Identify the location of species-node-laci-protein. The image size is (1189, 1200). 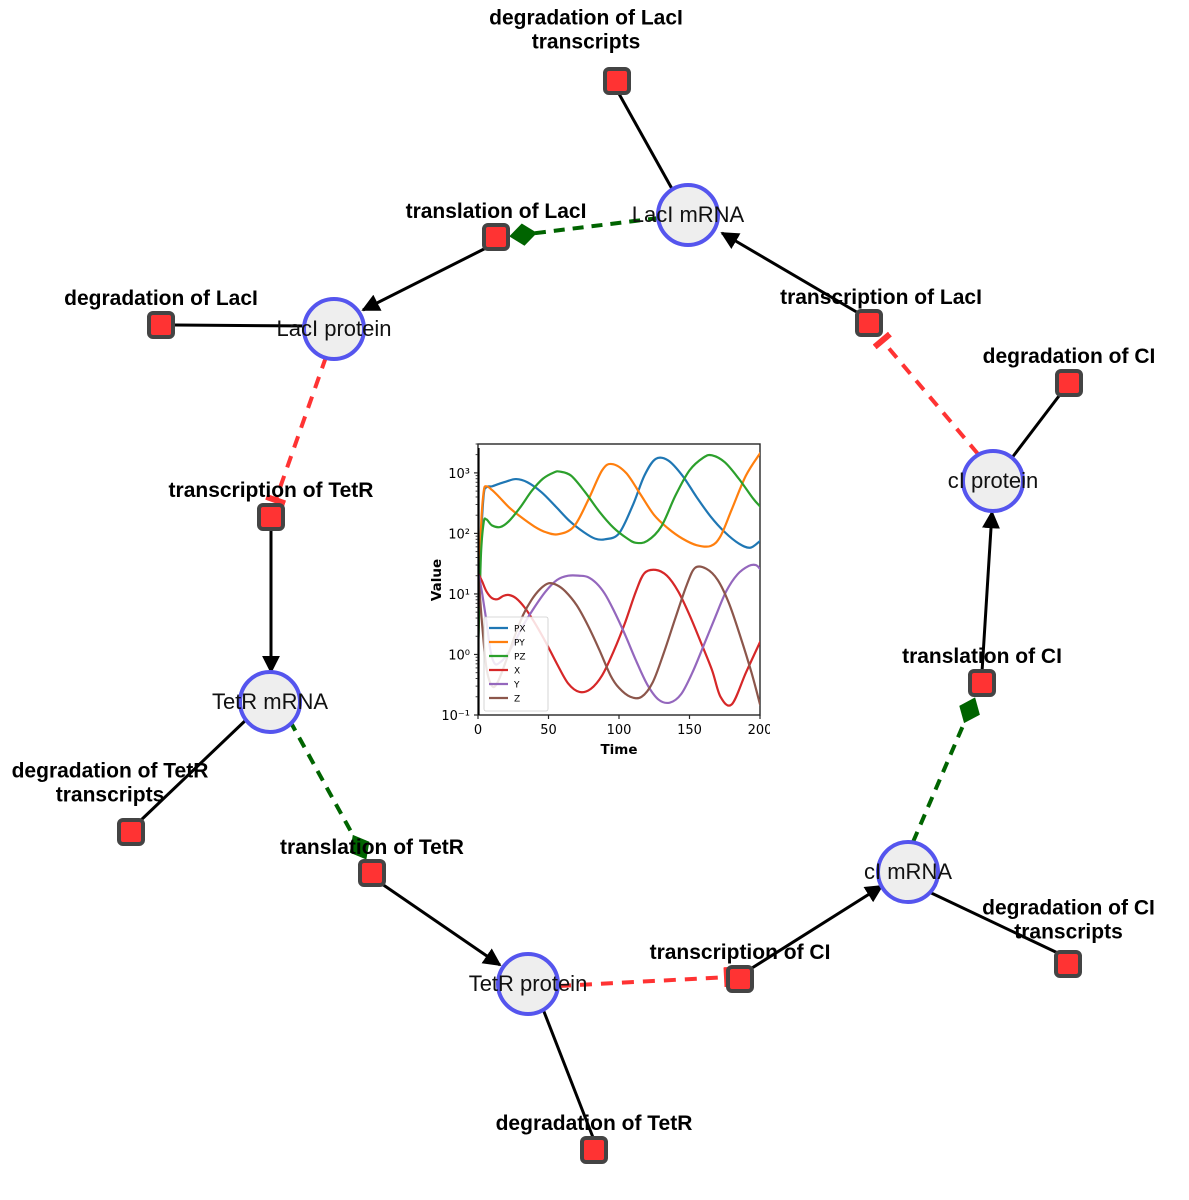
(334, 329).